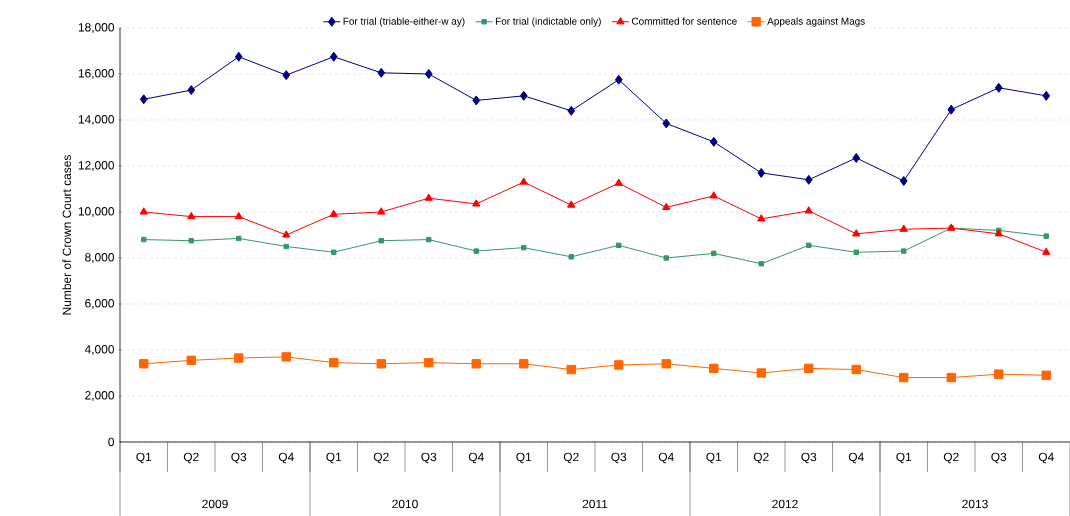 This screenshot has width=1070, height=516. Describe the element at coordinates (96, 120) in the screenshot. I see `y-tick-label: 14,000` at that location.